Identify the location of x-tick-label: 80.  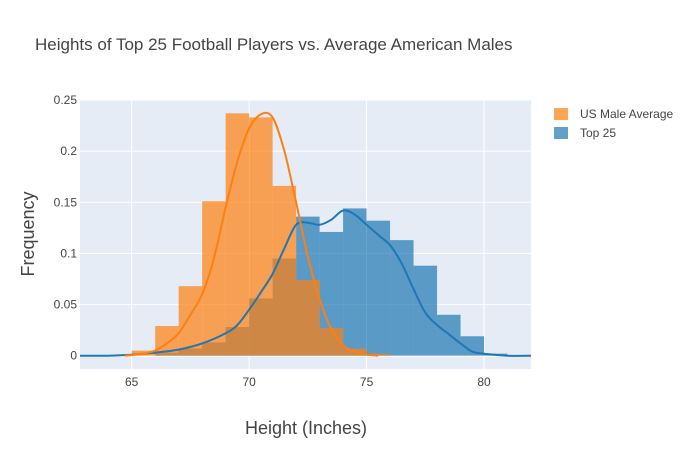
(484, 382).